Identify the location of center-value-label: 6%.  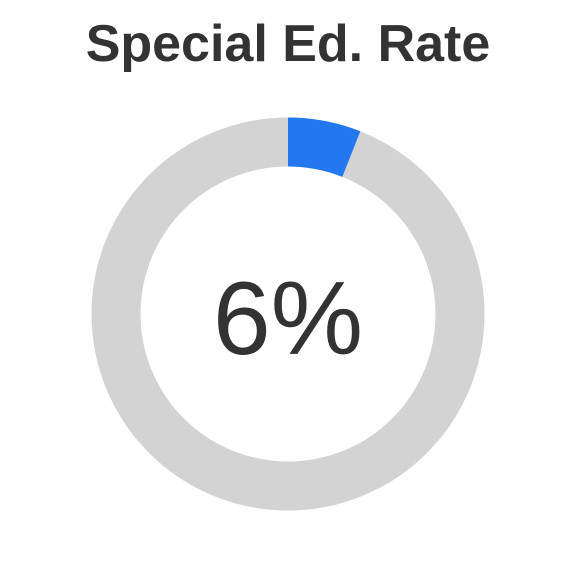
(288, 319).